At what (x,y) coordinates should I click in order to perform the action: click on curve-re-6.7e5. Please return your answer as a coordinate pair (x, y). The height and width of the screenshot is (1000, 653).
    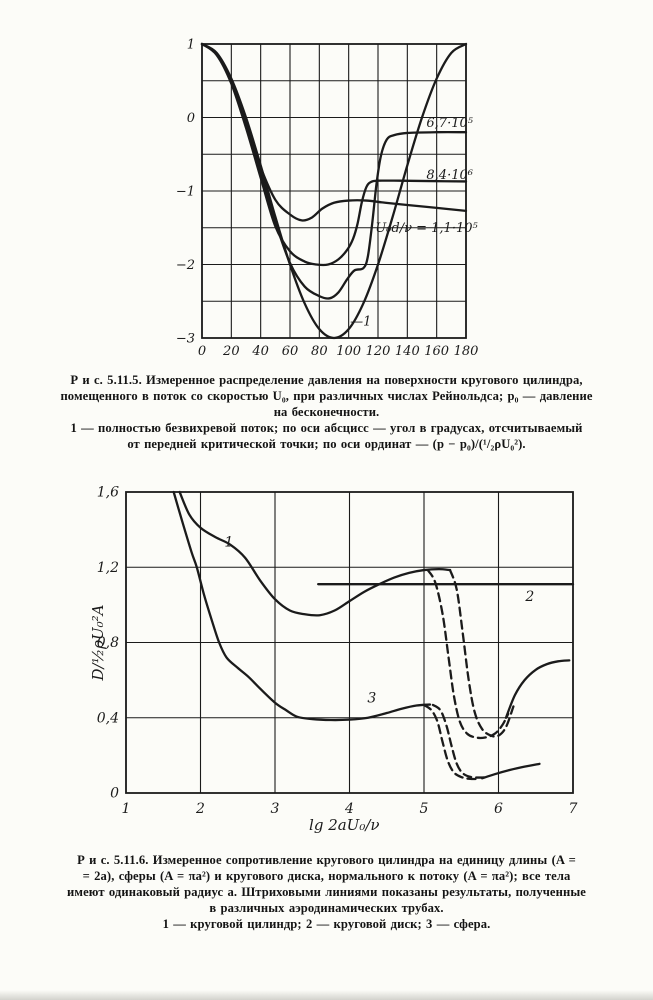
    Looking at the image, I should click on (334, 171).